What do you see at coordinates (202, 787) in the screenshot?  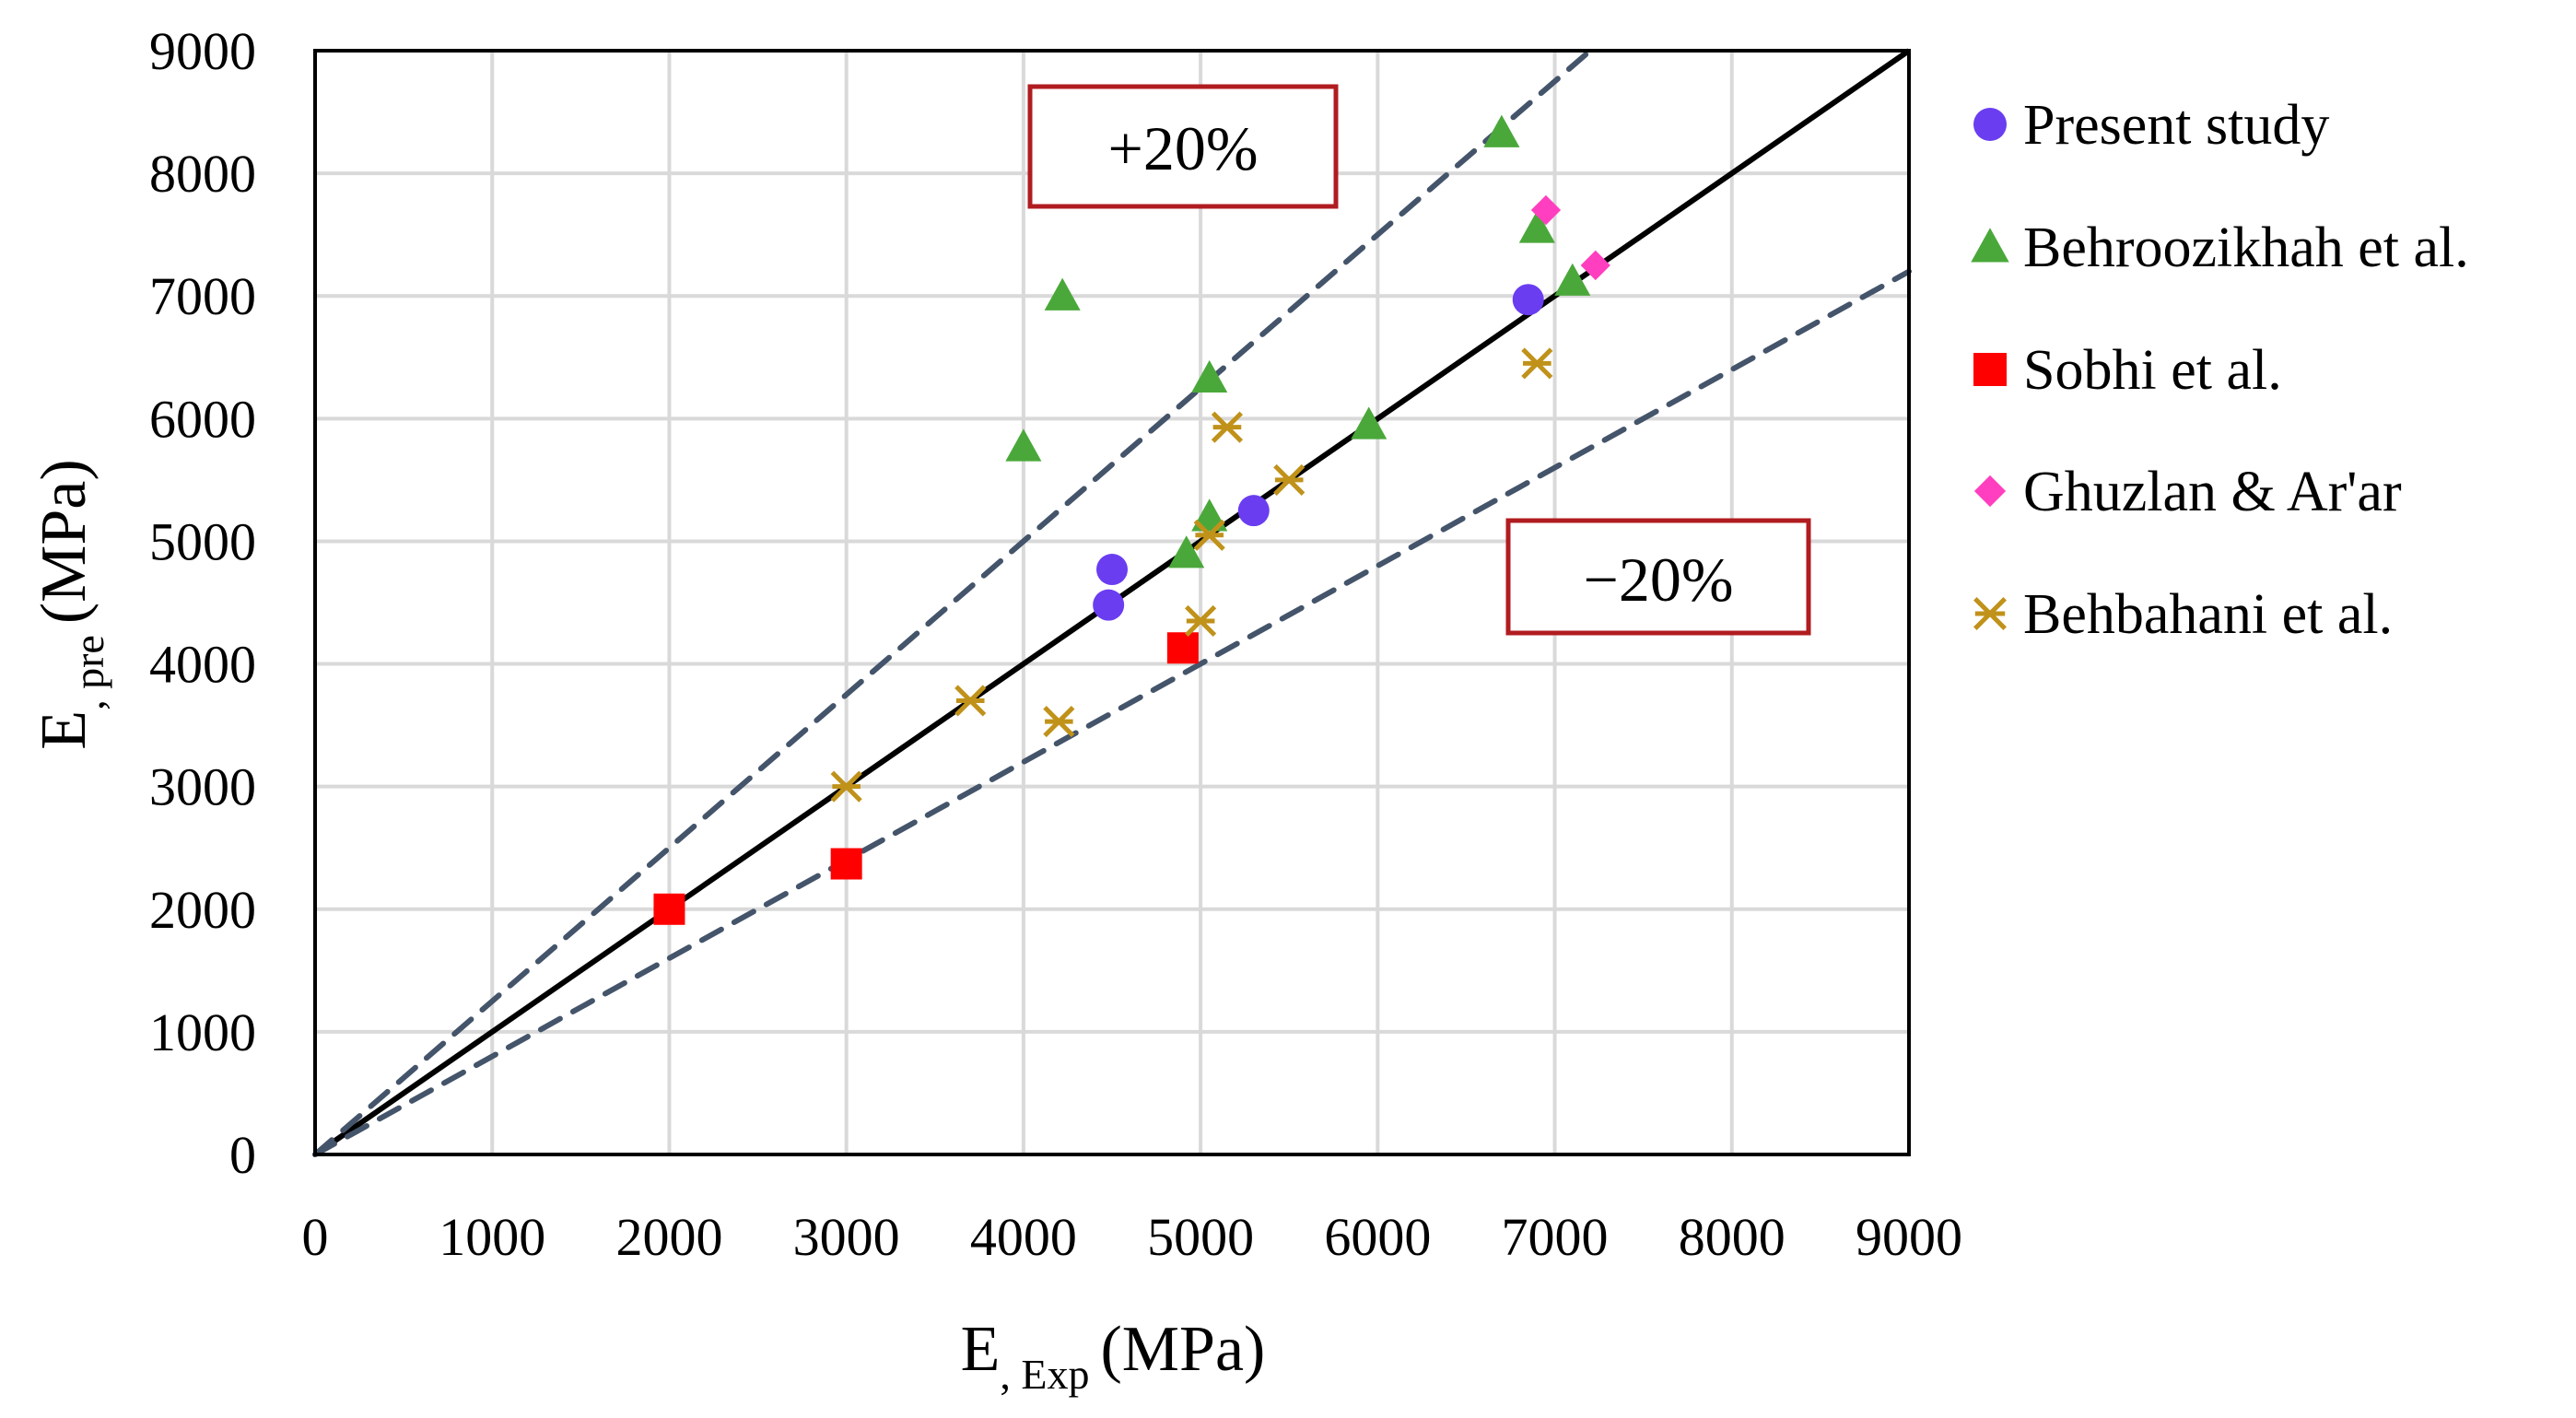 I see `y-tick-label-3000: 3000` at bounding box center [202, 787].